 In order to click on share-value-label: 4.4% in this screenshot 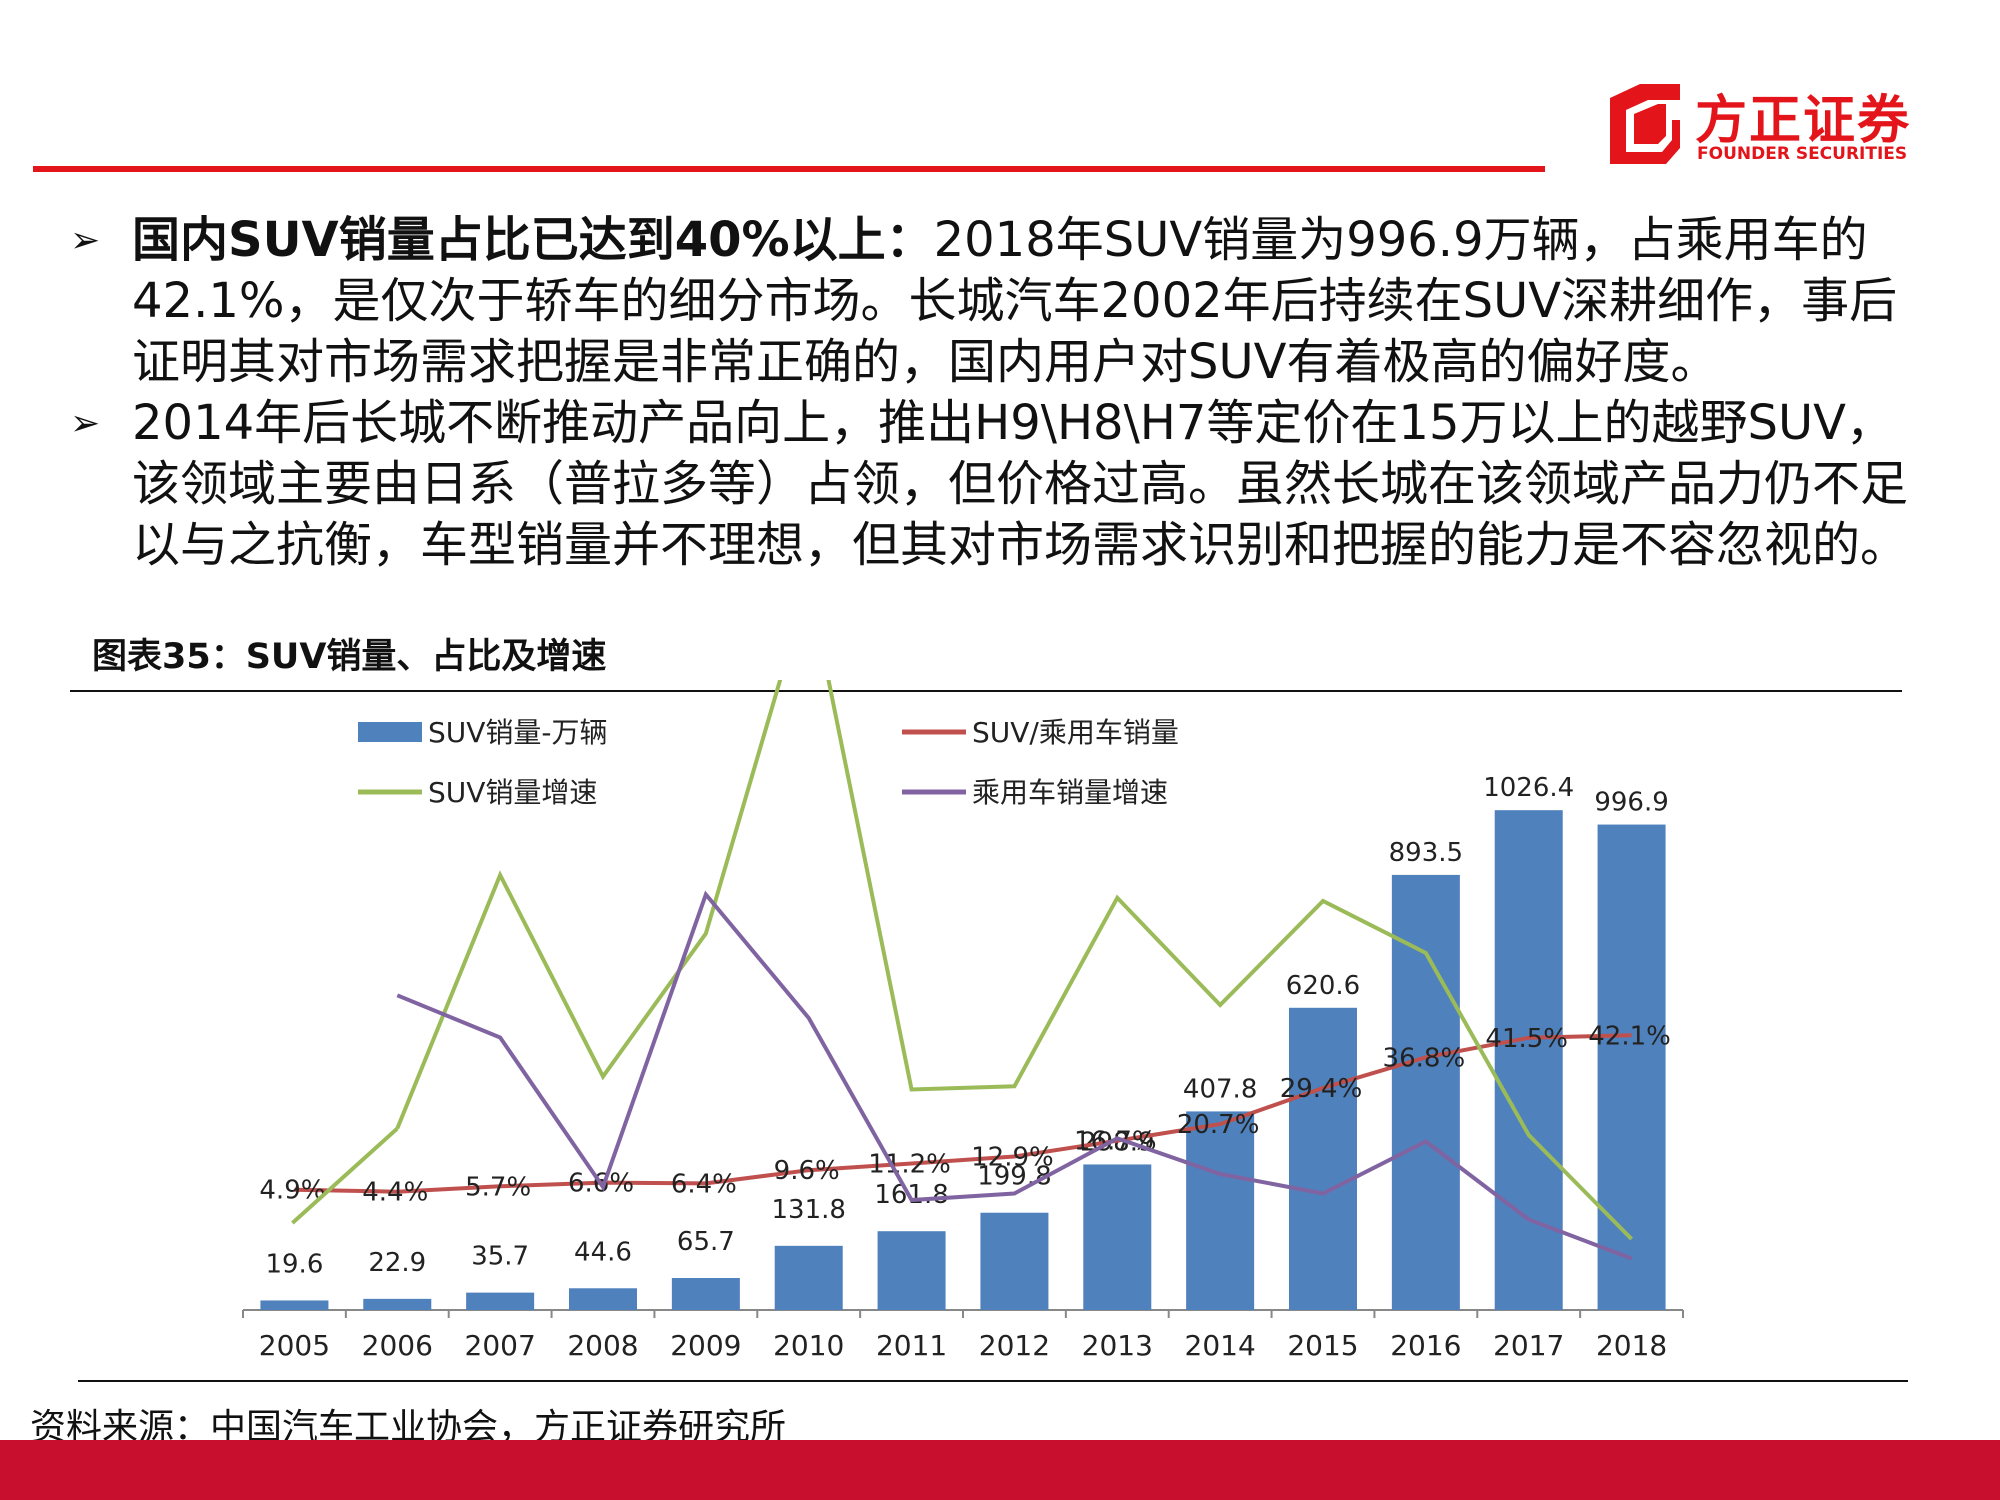, I will do `click(395, 1193)`.